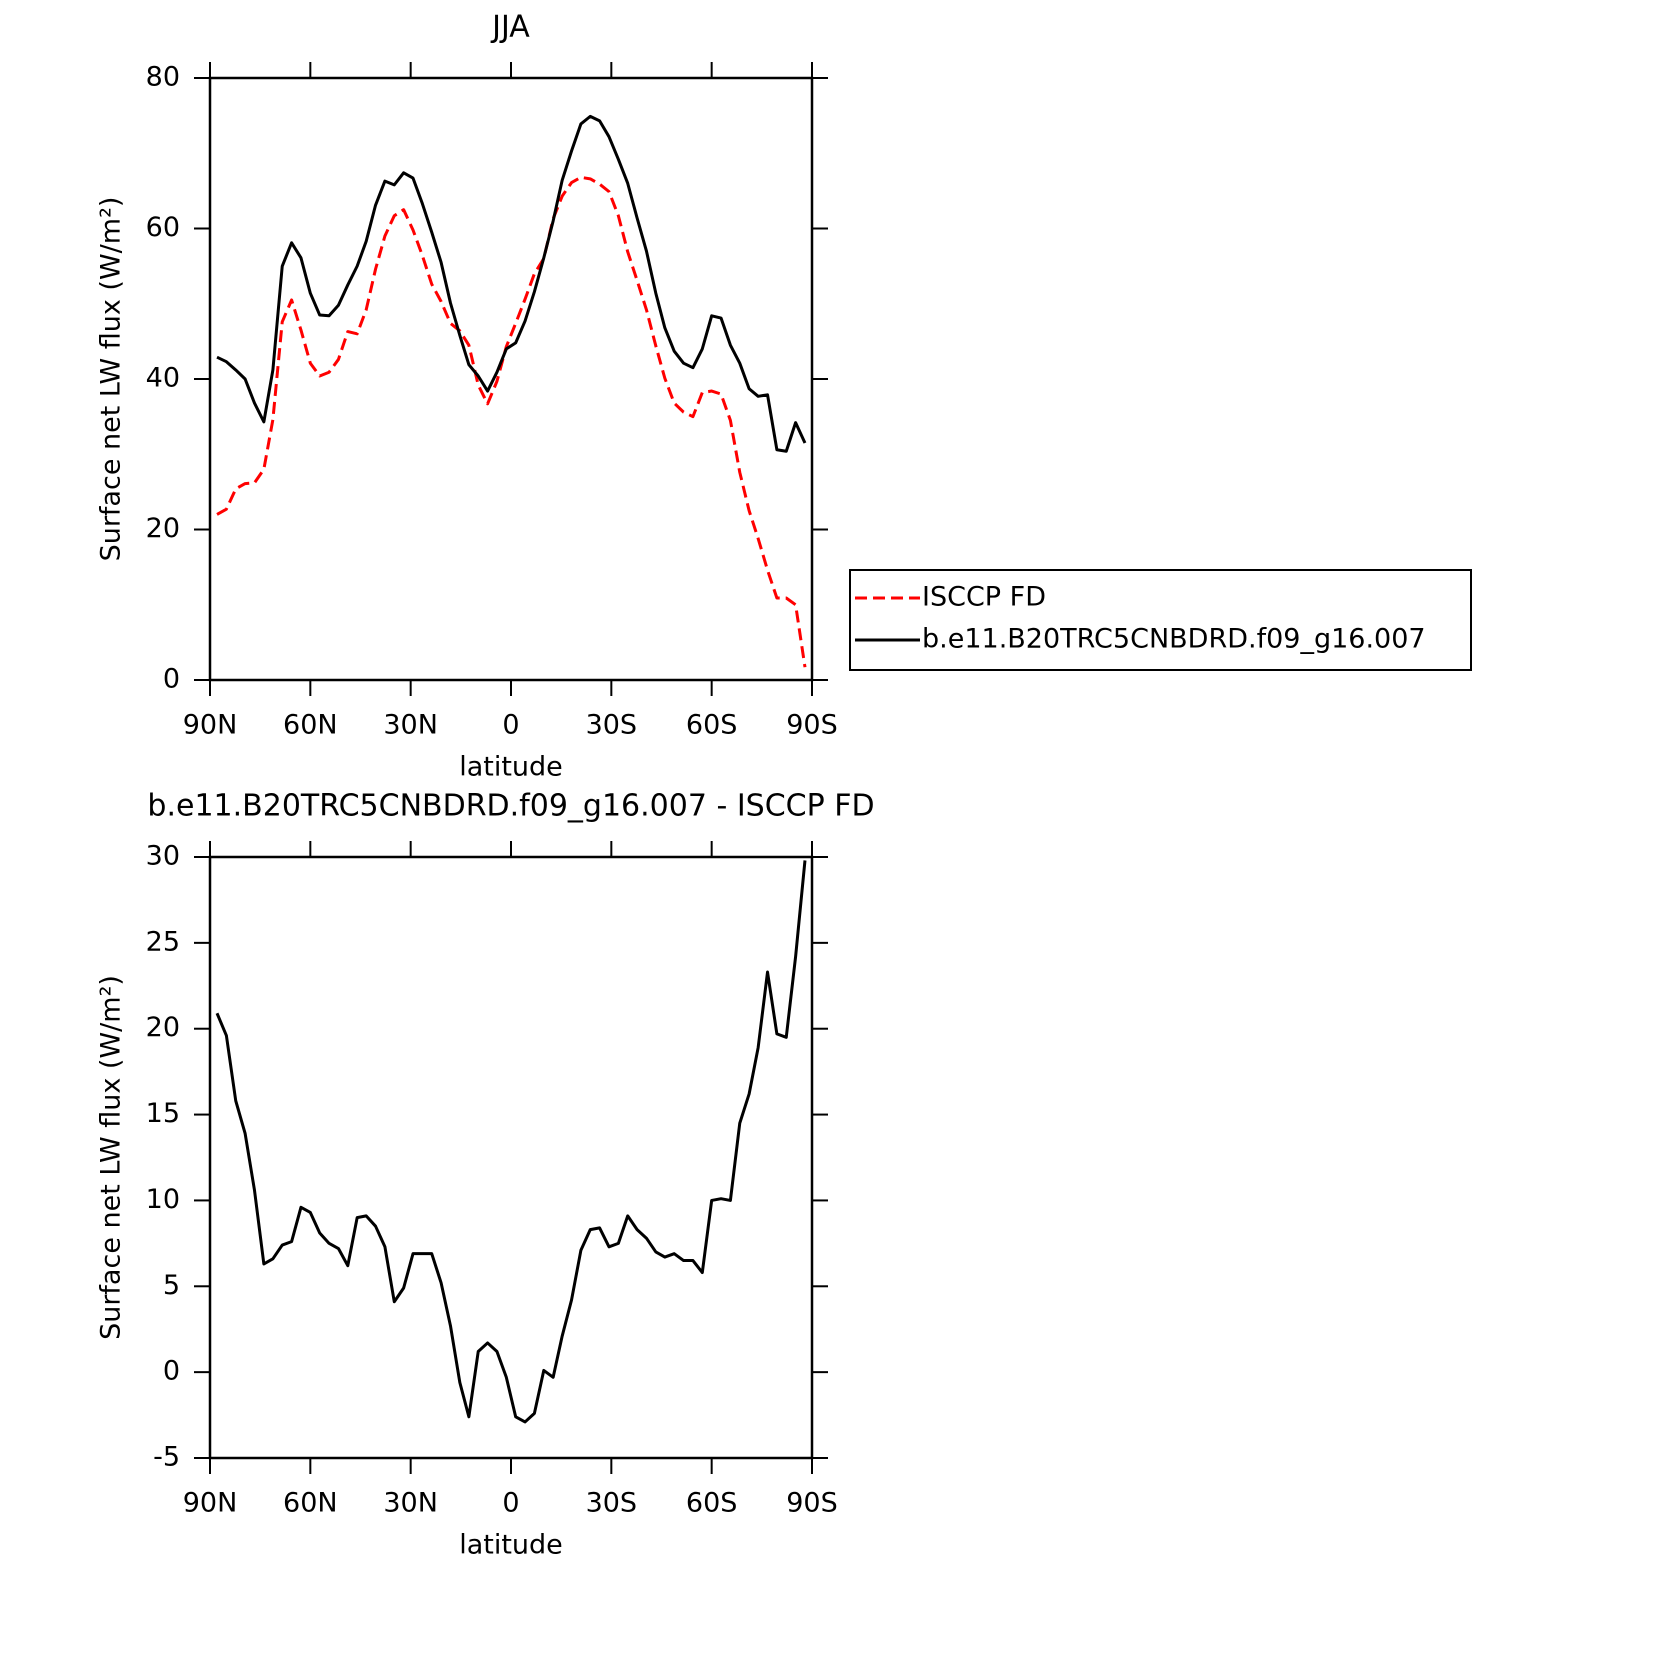 The image size is (1653, 1653). Describe the element at coordinates (163, 77) in the screenshot. I see `y-tick-label: 80` at that location.